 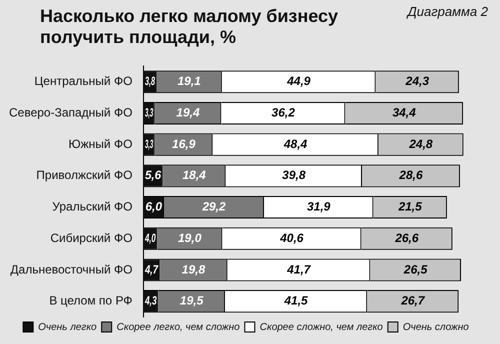 I want to click on legend-label: Очень легко, so click(x=68, y=327).